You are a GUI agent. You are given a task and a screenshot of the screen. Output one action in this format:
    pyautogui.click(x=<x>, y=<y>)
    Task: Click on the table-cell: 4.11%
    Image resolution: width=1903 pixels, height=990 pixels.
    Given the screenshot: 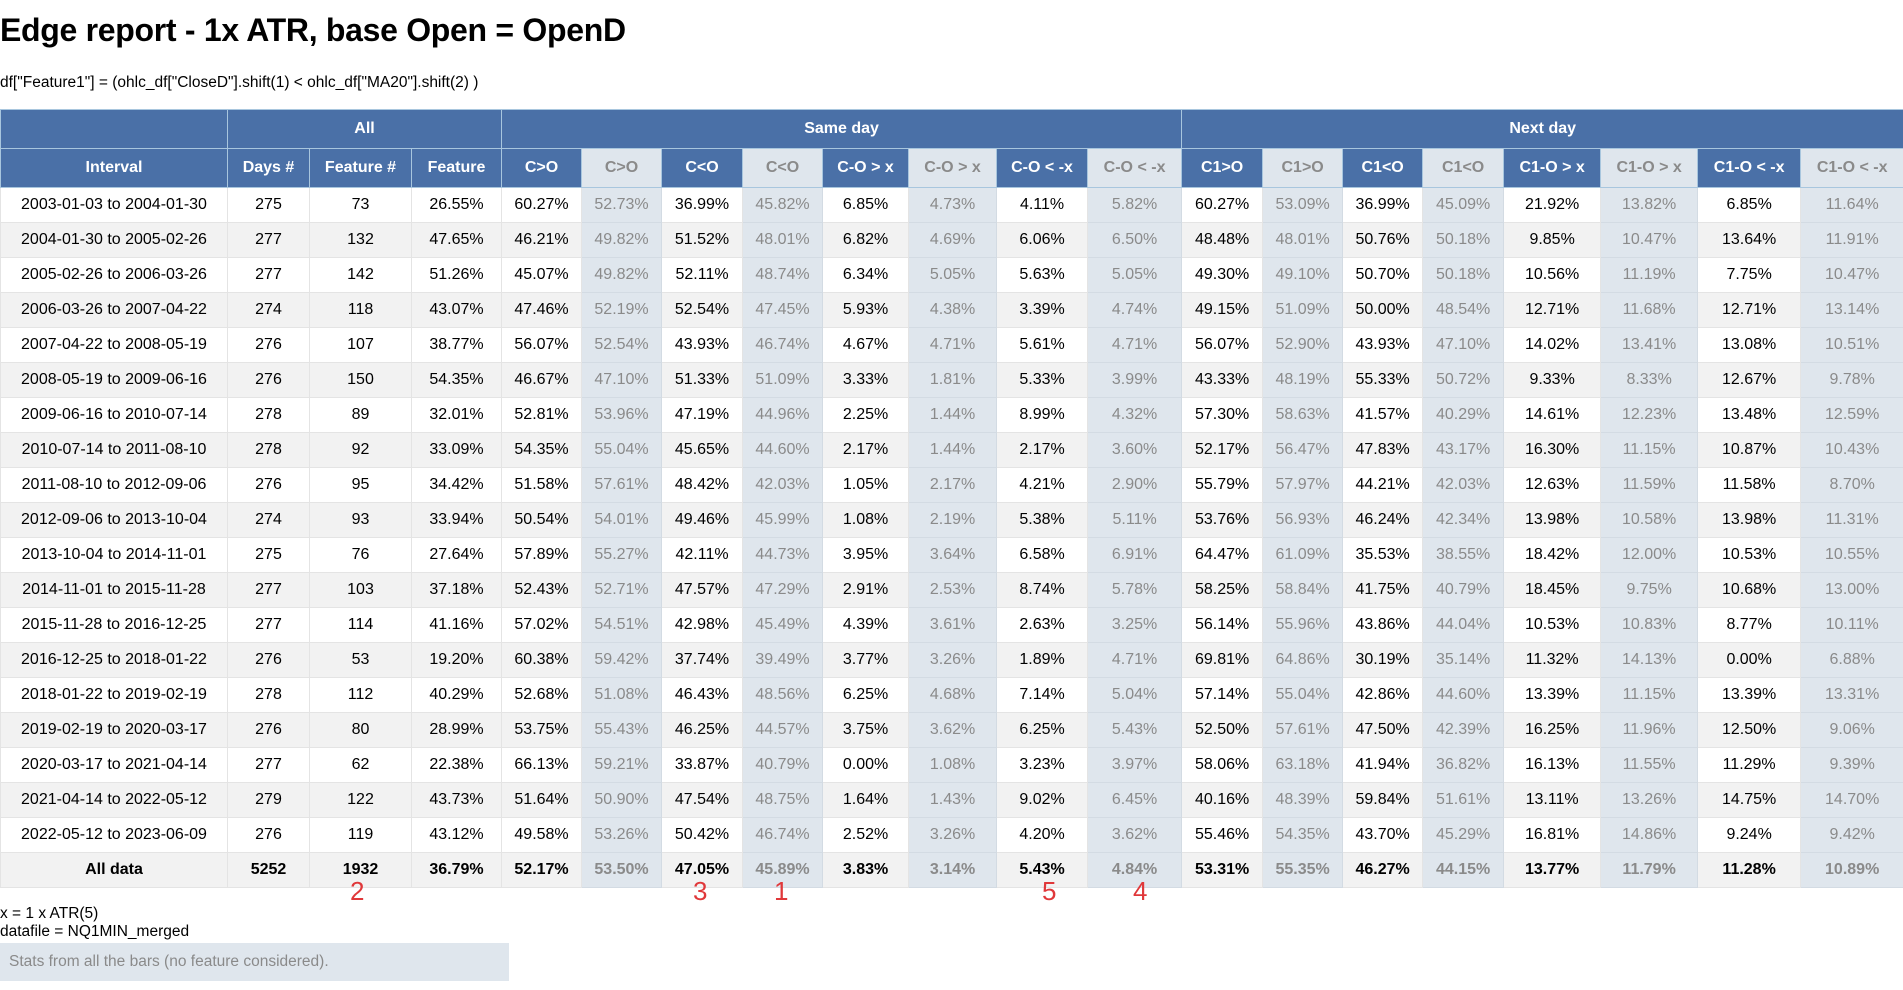 What is the action you would take?
    pyautogui.click(x=1042, y=205)
    